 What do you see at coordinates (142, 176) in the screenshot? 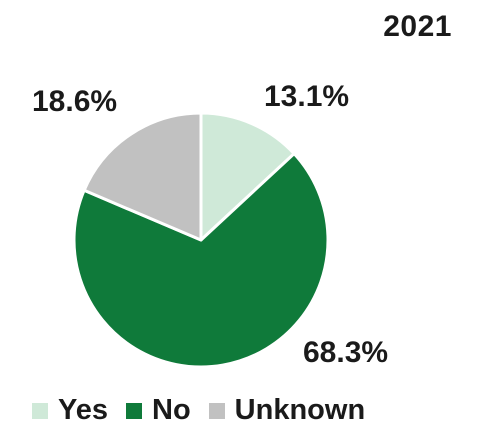
I see `pie-slice-unknown` at bounding box center [142, 176].